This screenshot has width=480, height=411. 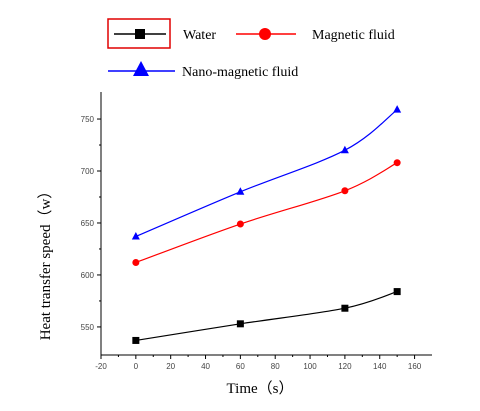 I want to click on x-tick-label: 0, so click(x=136, y=366).